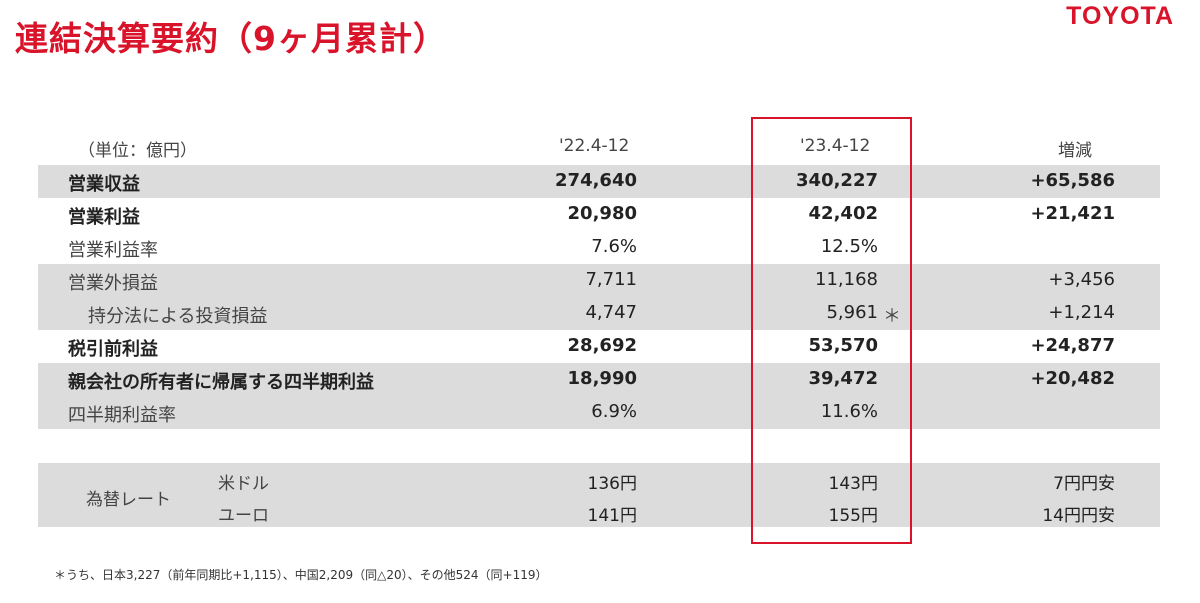  What do you see at coordinates (1072, 345) in the screenshot?
I see `value-change: +24,877` at bounding box center [1072, 345].